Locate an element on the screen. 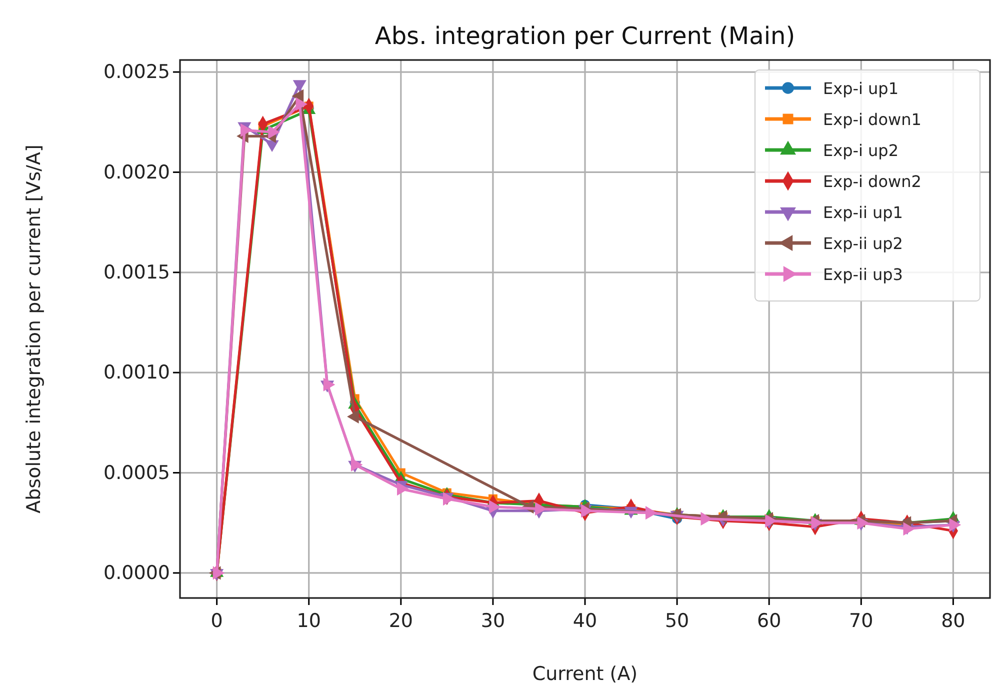 This screenshot has height=694, width=993. x-tick-label: 30 is located at coordinates (493, 621).